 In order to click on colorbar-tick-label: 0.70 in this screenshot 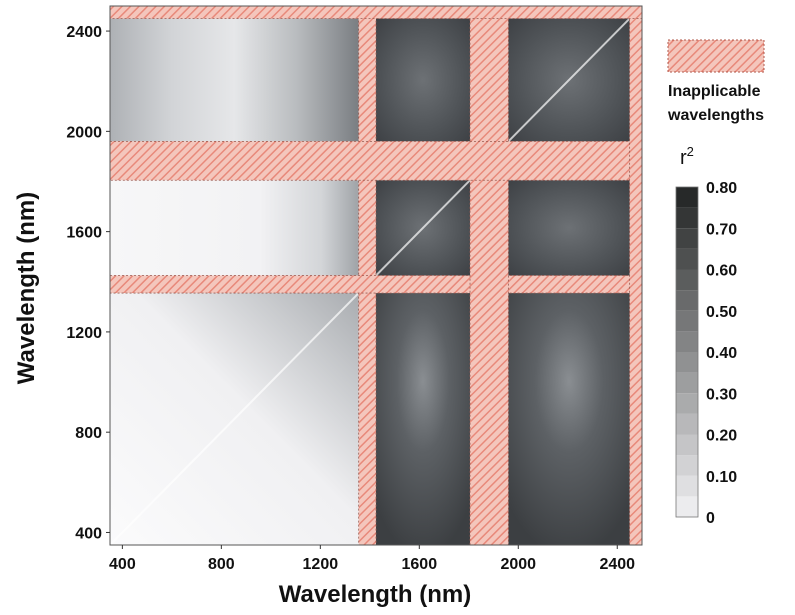, I will do `click(721, 229)`.